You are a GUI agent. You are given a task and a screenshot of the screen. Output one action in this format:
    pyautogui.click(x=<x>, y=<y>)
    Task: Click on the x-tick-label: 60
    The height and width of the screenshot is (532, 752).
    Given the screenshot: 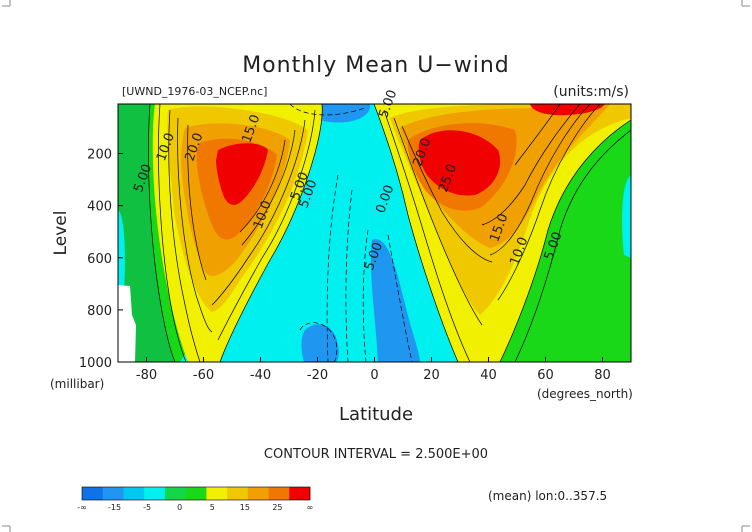 What is the action you would take?
    pyautogui.click(x=545, y=375)
    